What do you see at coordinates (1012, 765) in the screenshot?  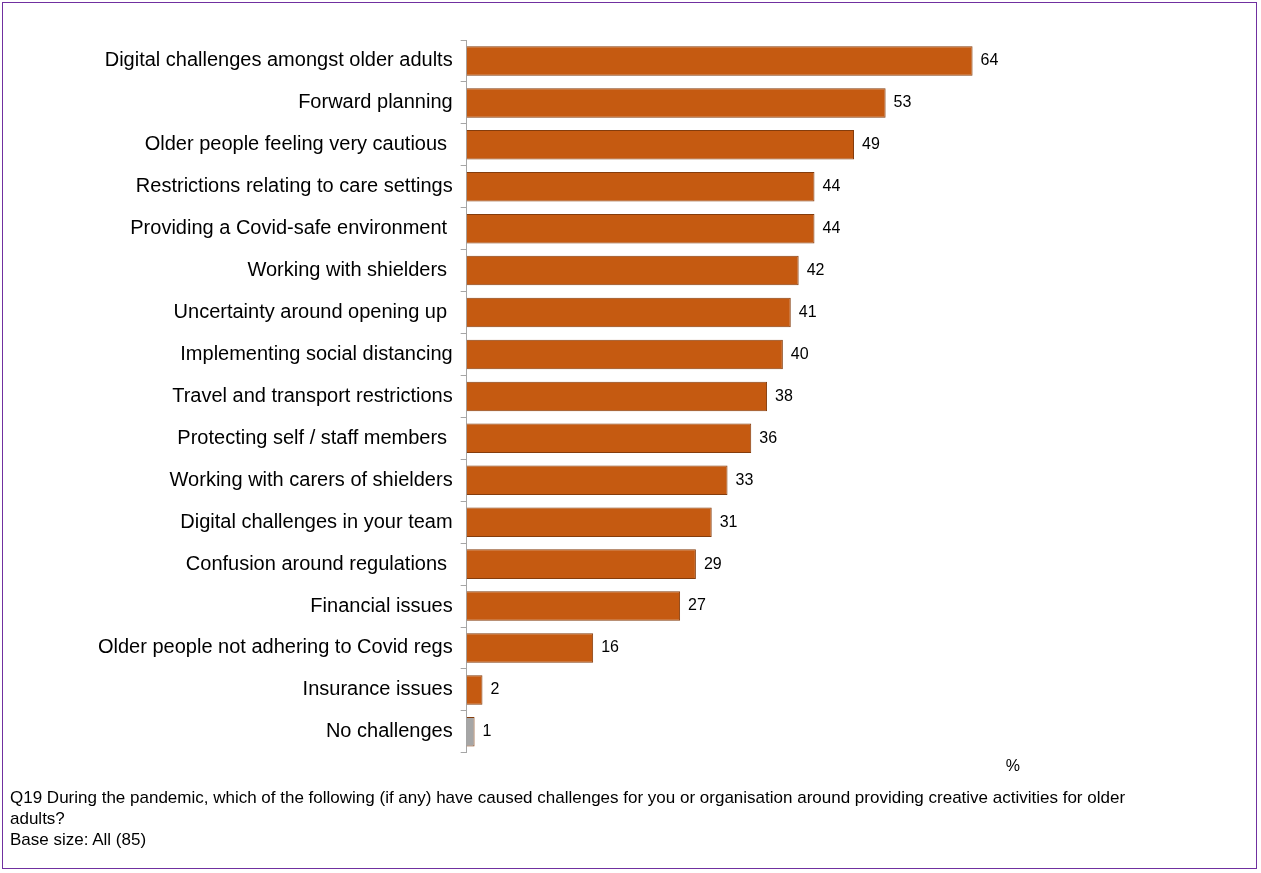 I see `x-axis-title: %` at bounding box center [1012, 765].